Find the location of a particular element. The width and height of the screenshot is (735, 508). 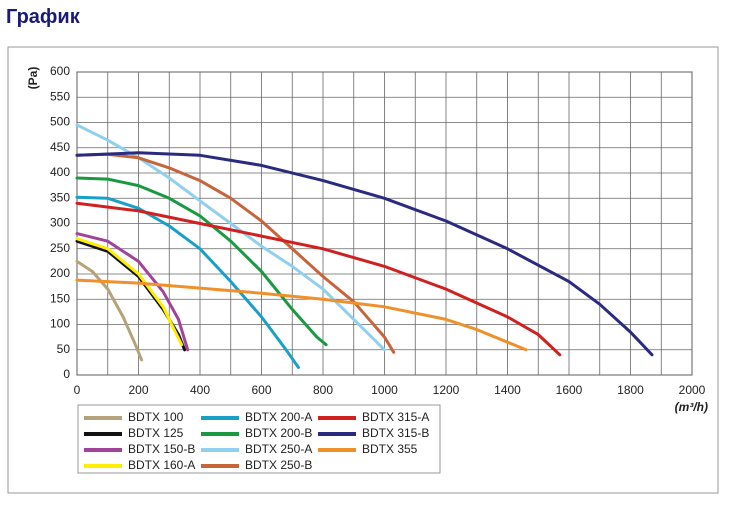

y-tick-label: 500 is located at coordinates (60, 122).